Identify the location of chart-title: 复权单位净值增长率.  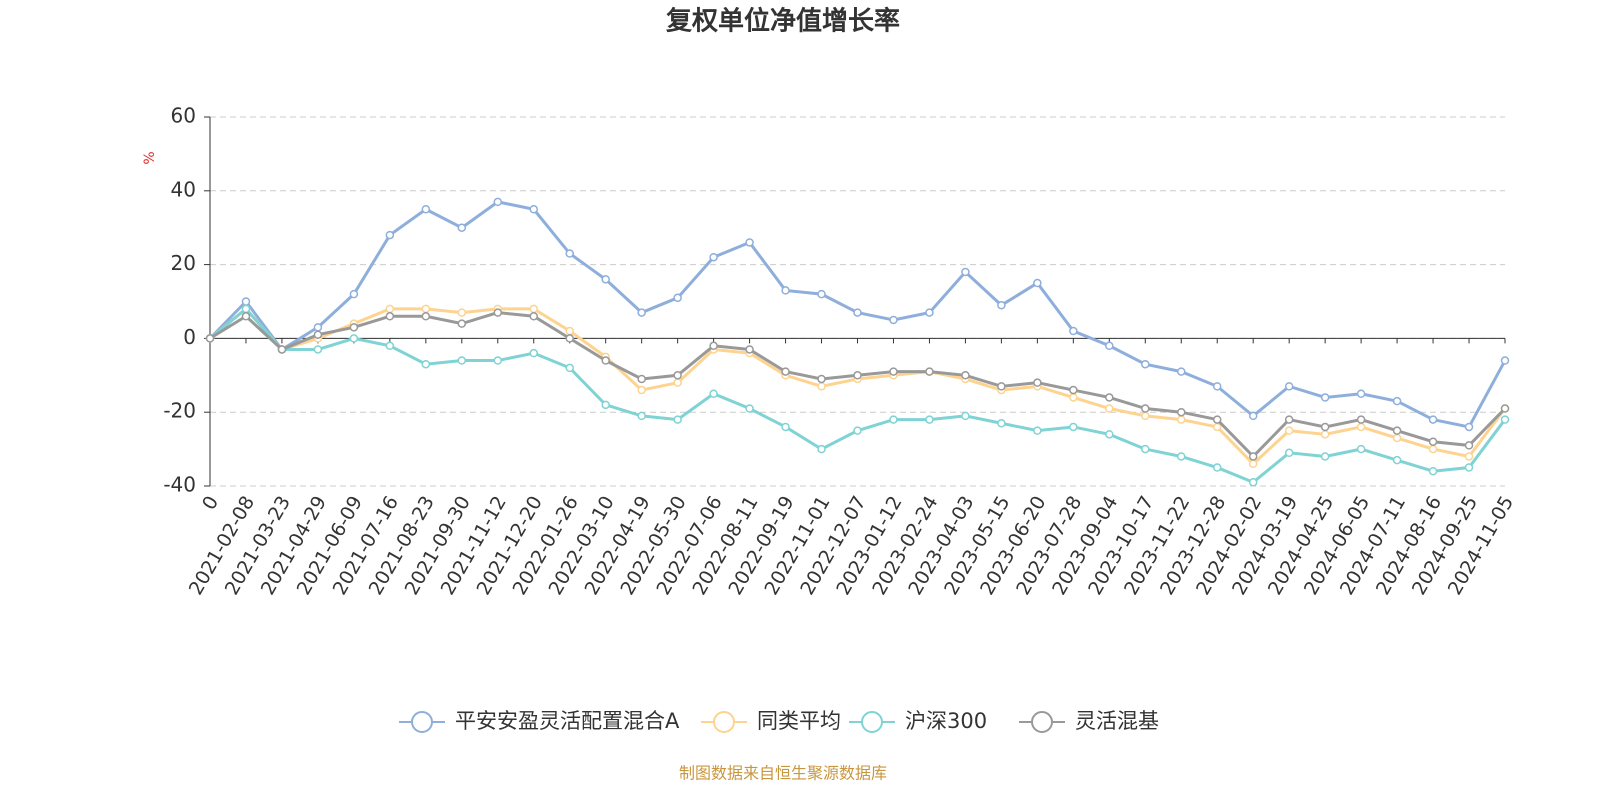
(783, 21).